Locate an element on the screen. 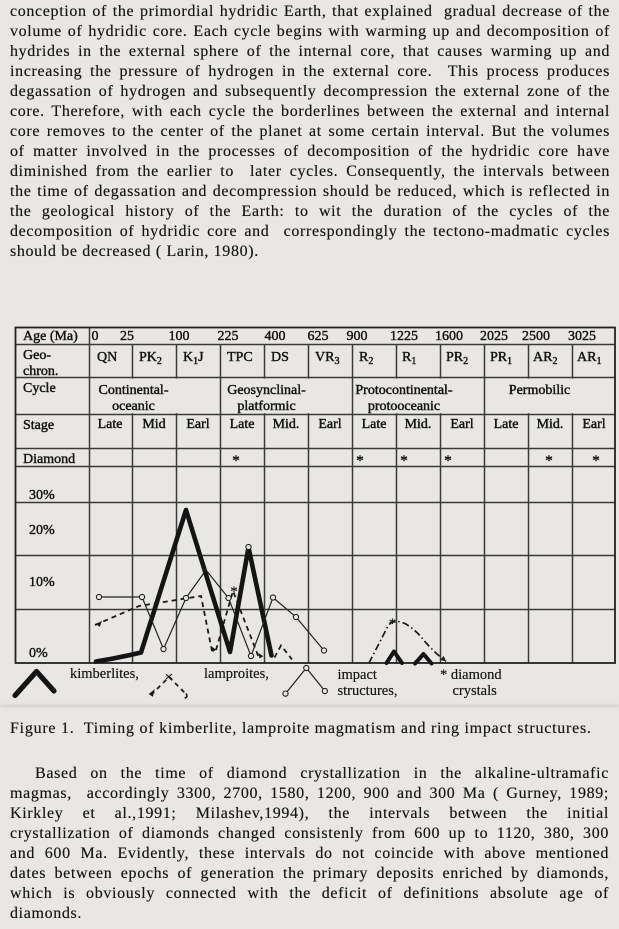  svg-text: Stage is located at coordinates (38, 425).